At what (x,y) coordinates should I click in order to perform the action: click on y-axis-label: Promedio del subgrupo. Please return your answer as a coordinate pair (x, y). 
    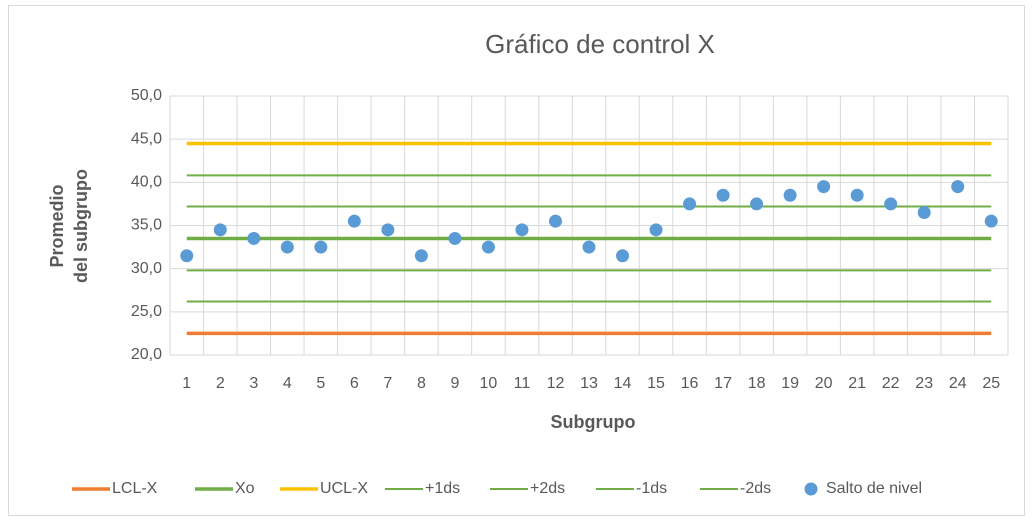
    Looking at the image, I should click on (69, 226).